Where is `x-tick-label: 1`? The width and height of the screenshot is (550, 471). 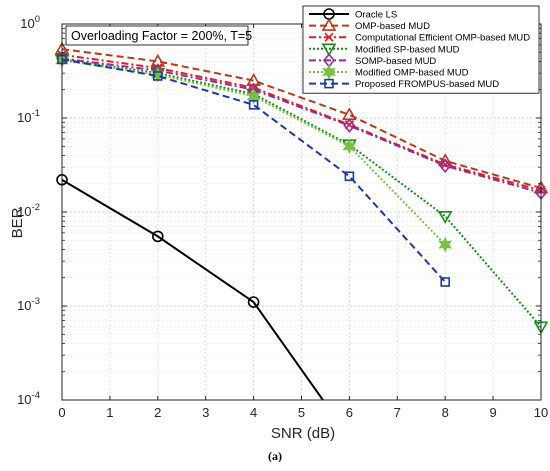
x-tick-label: 1 is located at coordinates (109, 412).